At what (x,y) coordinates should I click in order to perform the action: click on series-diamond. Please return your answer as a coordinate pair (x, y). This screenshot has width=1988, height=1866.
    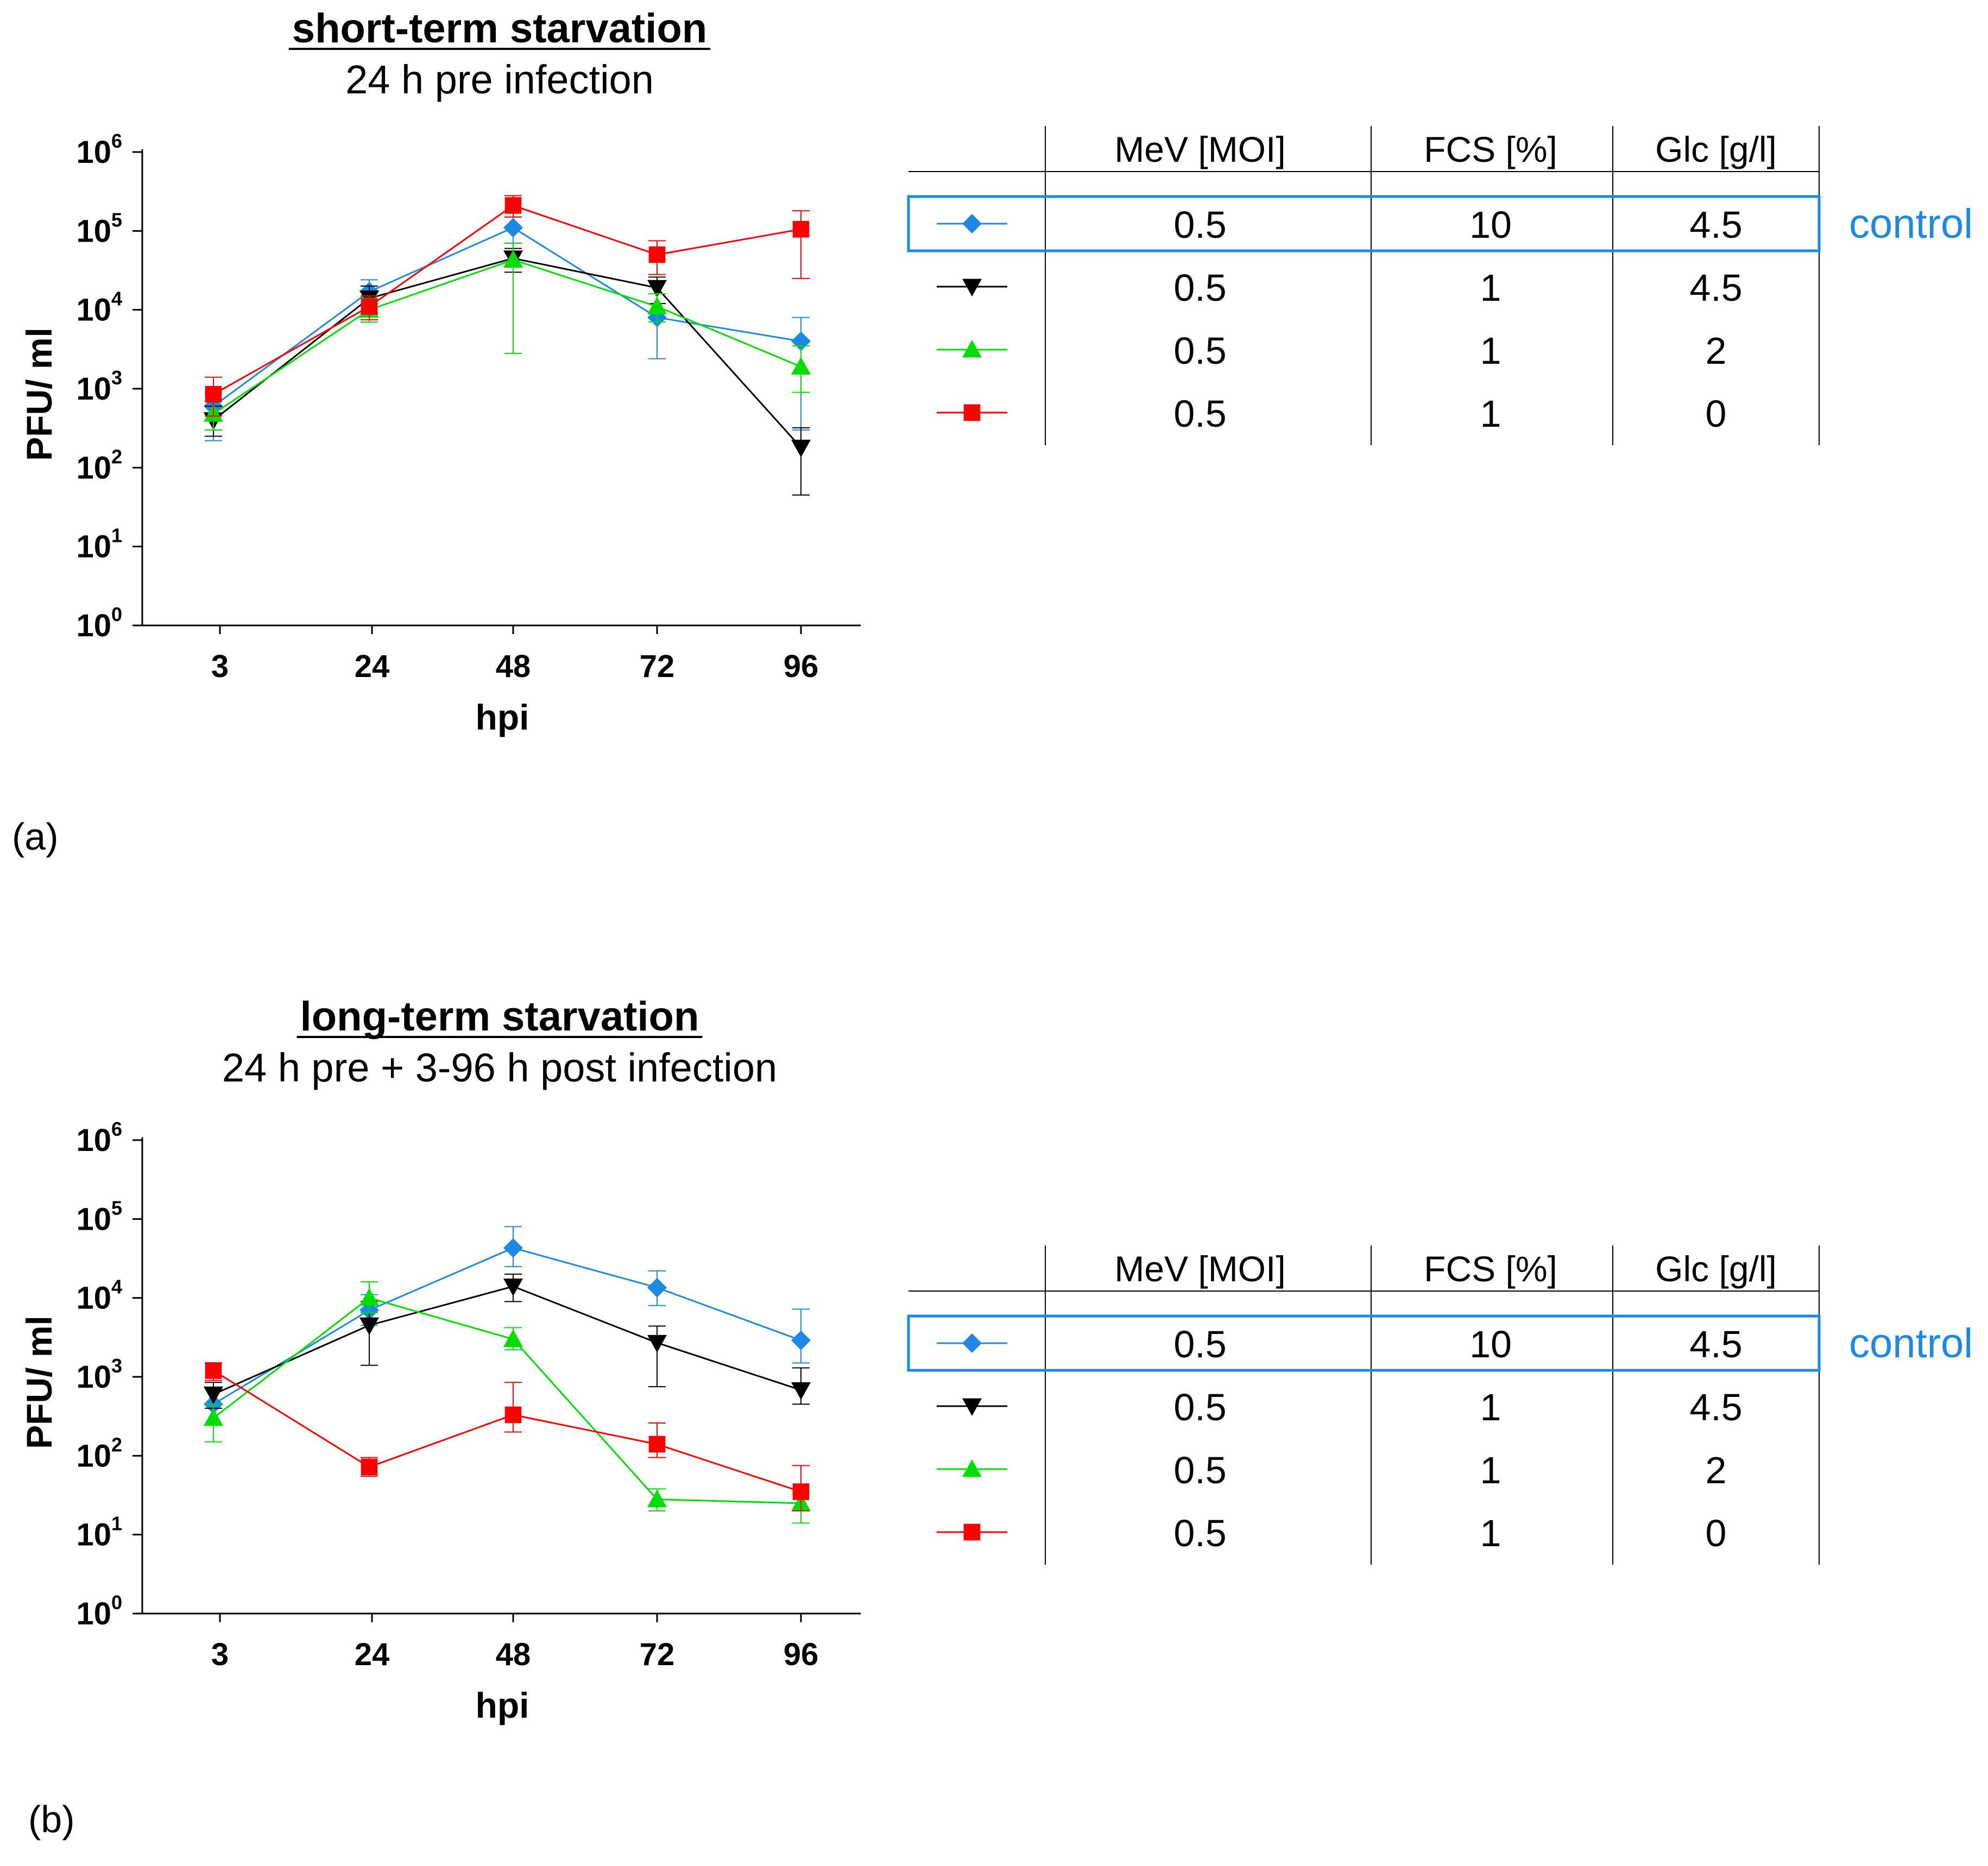
    Looking at the image, I should click on (507, 1325).